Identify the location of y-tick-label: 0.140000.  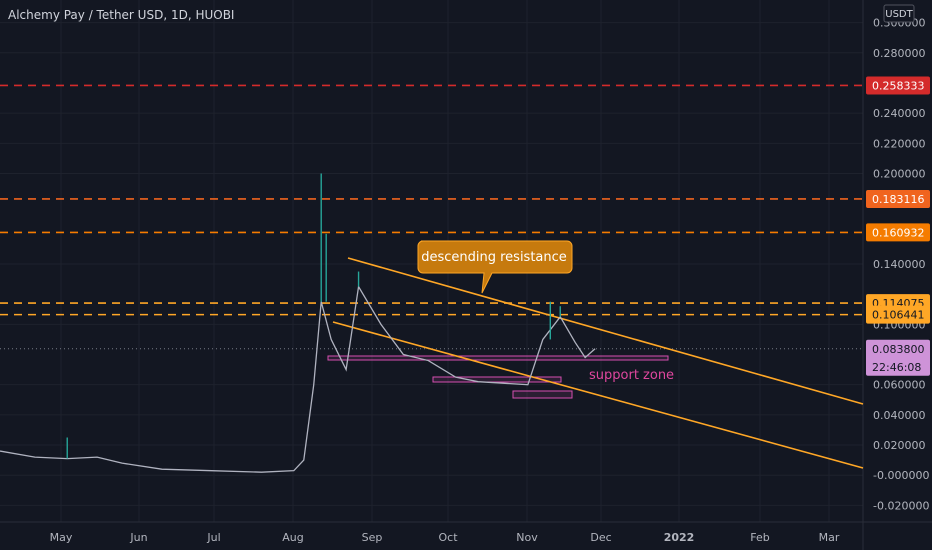
(899, 264).